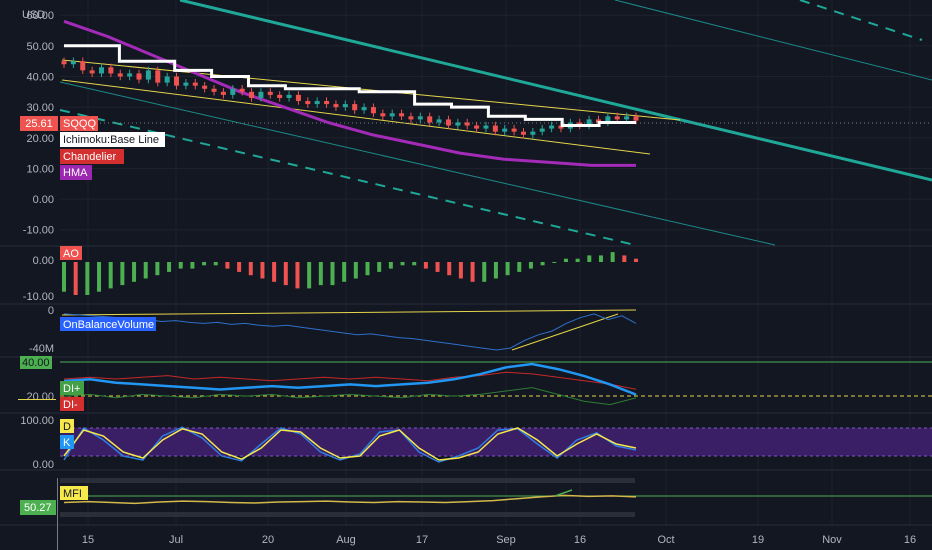 This screenshot has width=932, height=550. What do you see at coordinates (350, 499) in the screenshot?
I see `mfi-line` at bounding box center [350, 499].